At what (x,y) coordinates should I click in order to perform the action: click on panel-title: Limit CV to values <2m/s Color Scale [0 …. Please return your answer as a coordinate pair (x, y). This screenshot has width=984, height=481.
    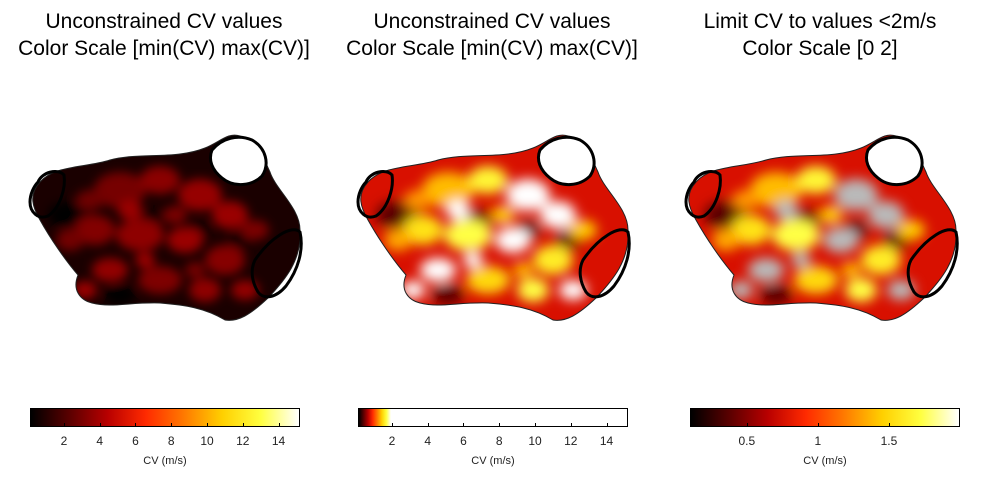
    Looking at the image, I should click on (820, 35).